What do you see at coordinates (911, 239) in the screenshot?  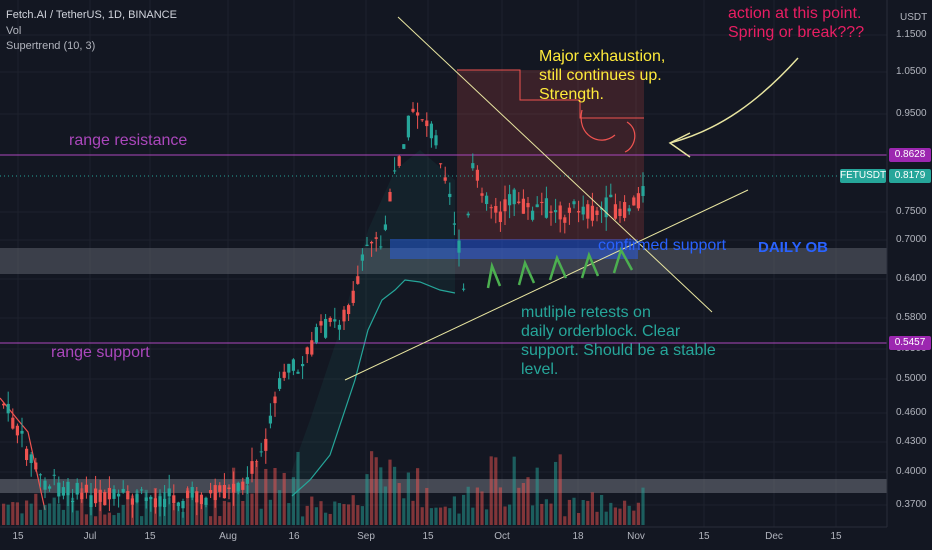 I see `y-axis-tick: 0.7000` at bounding box center [911, 239].